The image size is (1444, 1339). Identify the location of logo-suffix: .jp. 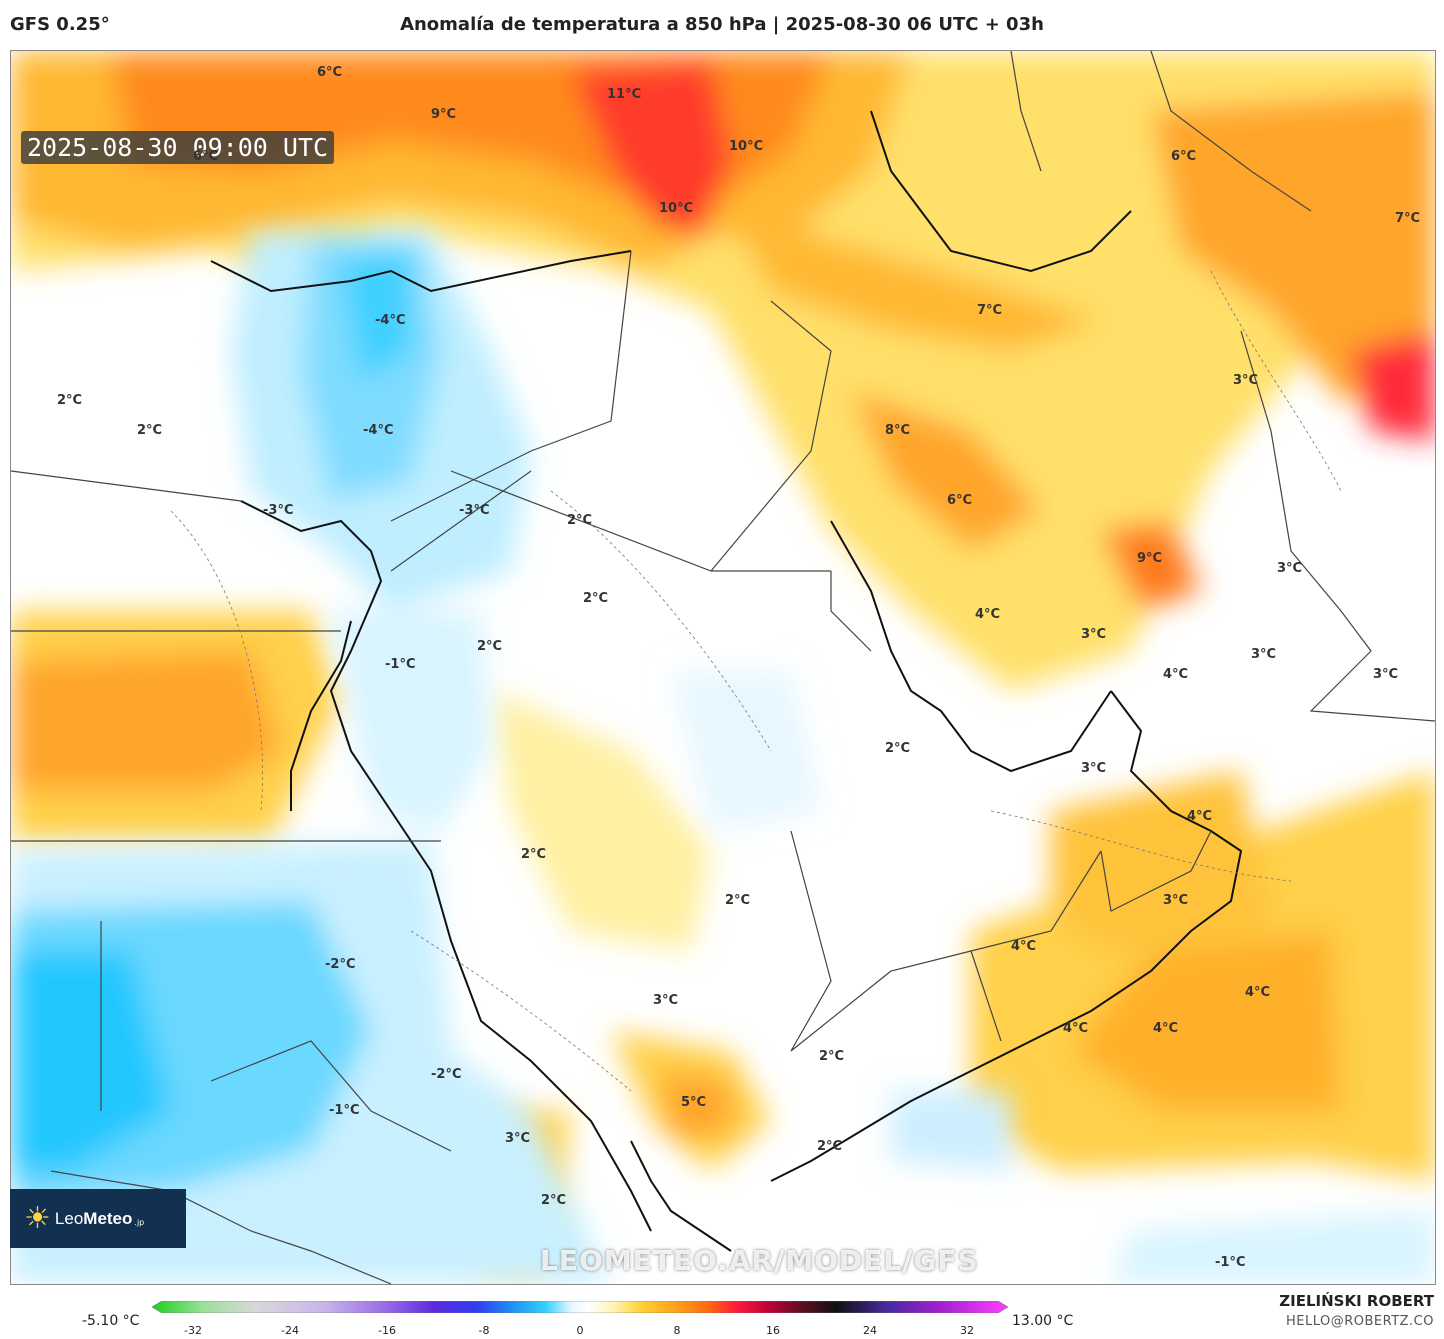
(139, 1222).